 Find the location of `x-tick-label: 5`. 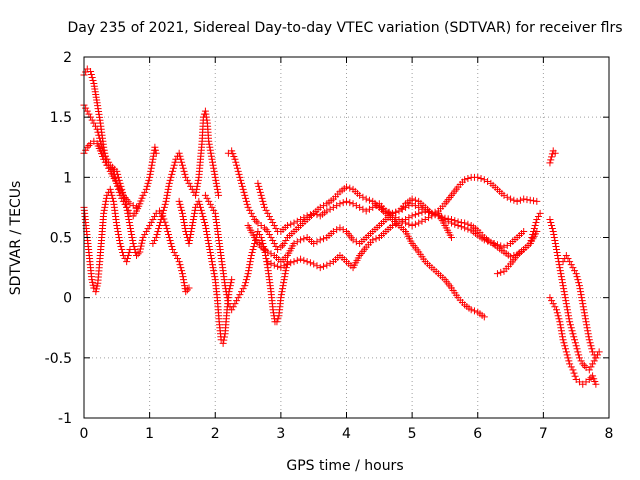

x-tick-label: 5 is located at coordinates (412, 434).